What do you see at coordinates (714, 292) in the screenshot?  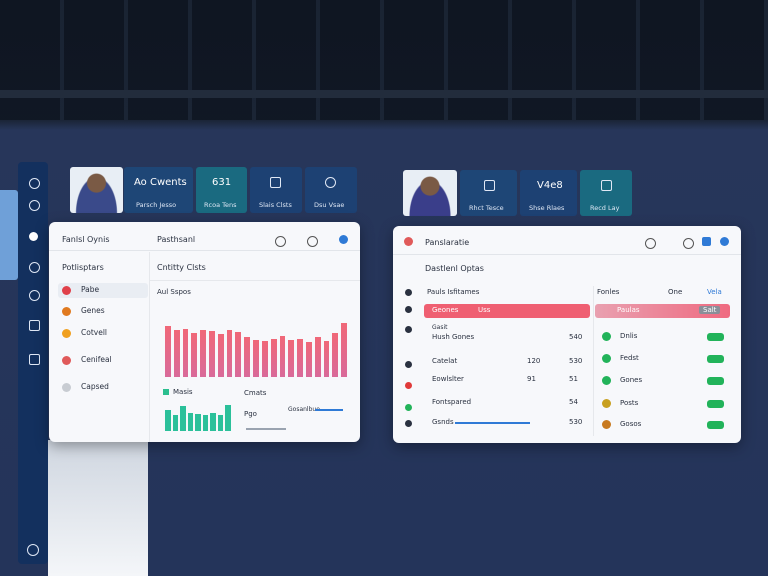 I see `column-header: Vela` at bounding box center [714, 292].